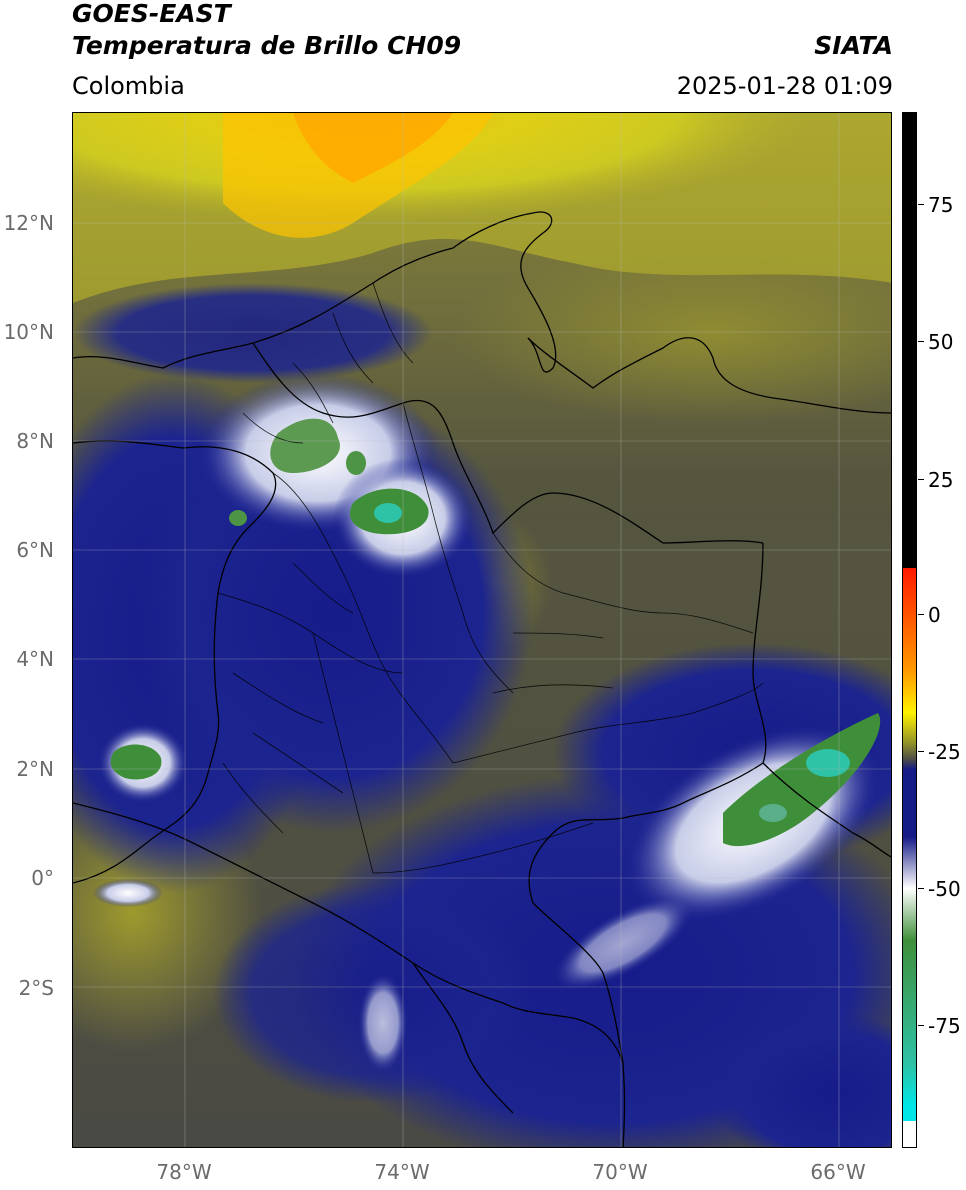  Describe the element at coordinates (305, 445) in the screenshot. I see `cold-top-north` at that location.